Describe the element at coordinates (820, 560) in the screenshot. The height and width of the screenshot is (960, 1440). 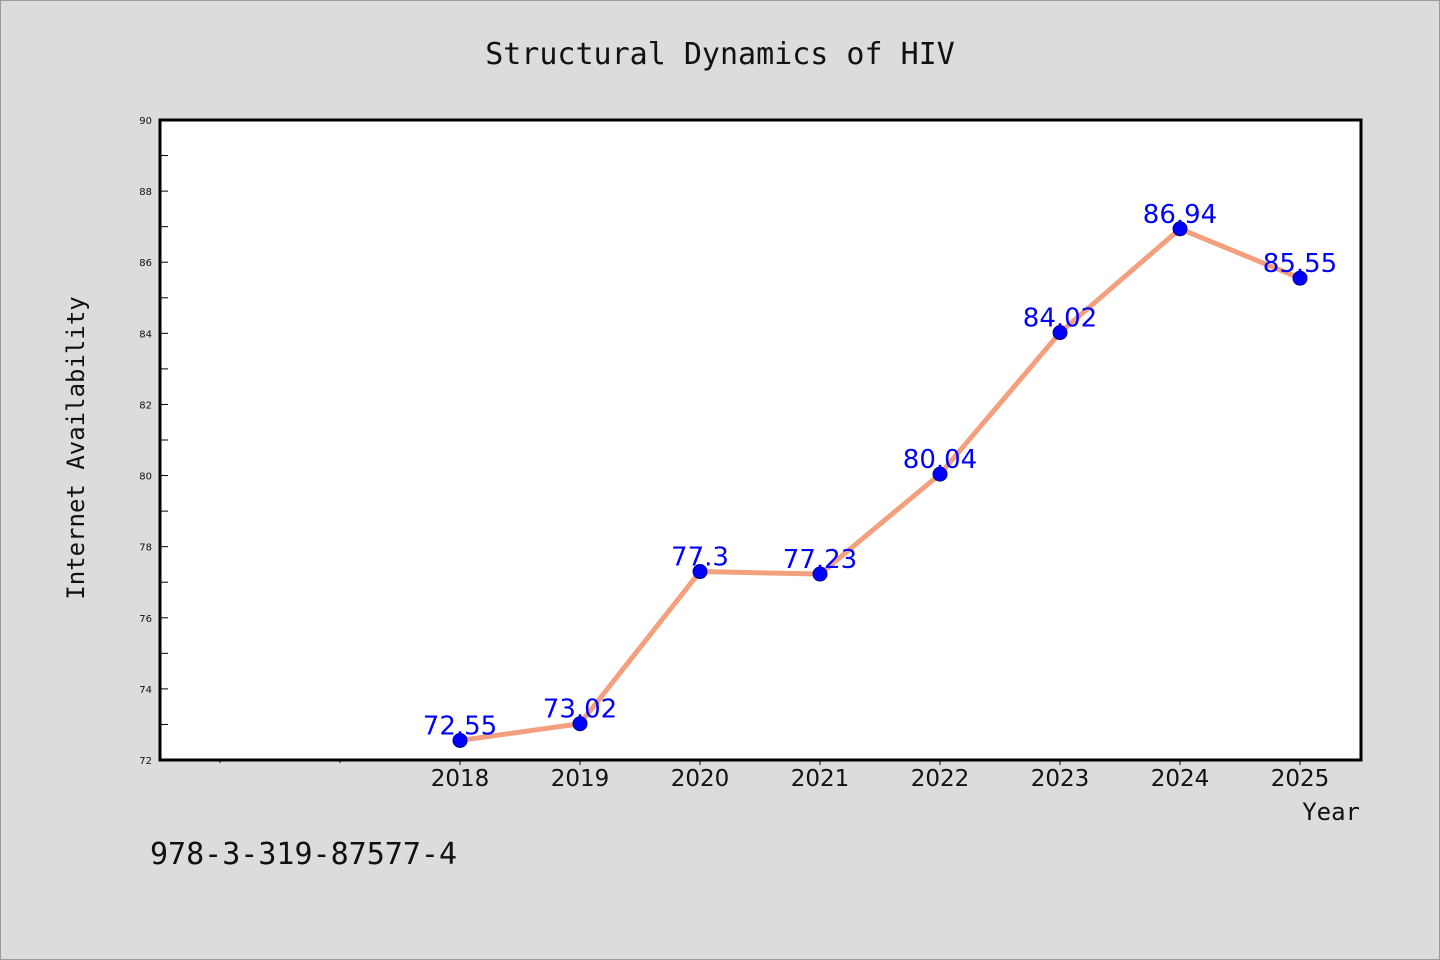
I see `data-label: 77.23` at that location.